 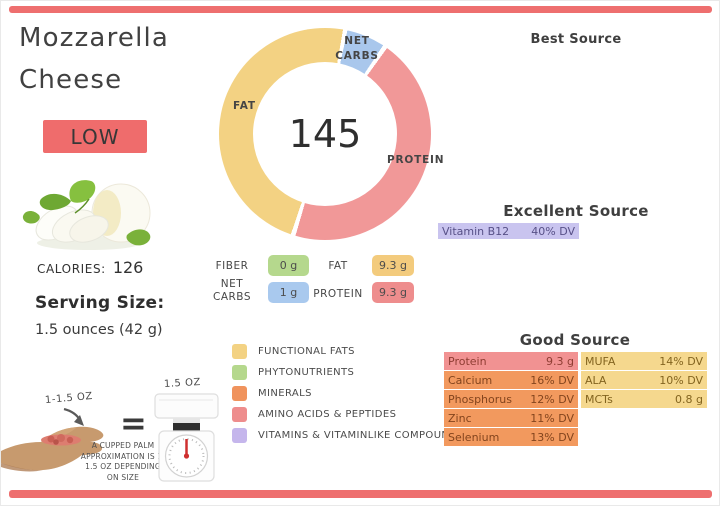 I want to click on calories-label: CALORIES:, so click(x=71, y=269).